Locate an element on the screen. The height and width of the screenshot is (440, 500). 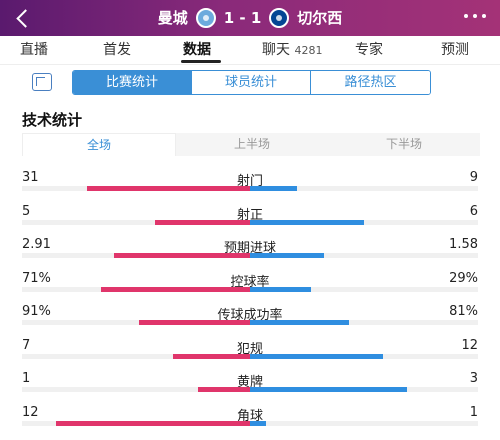
home-team-name: 曼城 is located at coordinates (172, 18).